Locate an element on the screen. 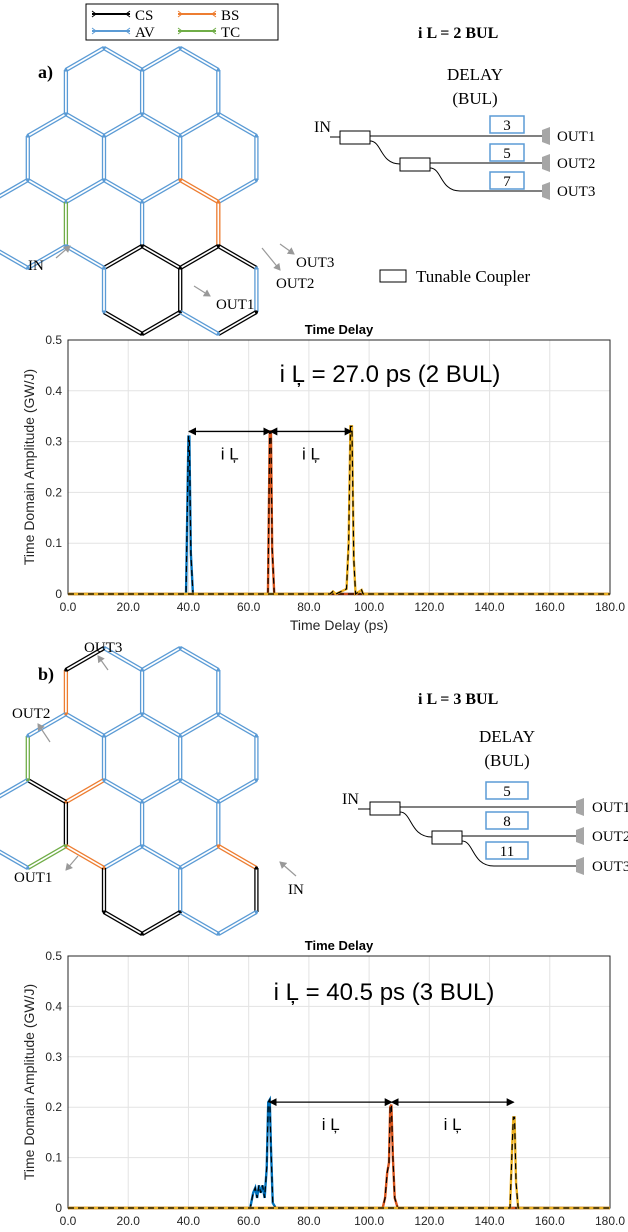 This screenshot has width=628, height=1232. mesh-a-out1-label: OUT1 is located at coordinates (235, 305).